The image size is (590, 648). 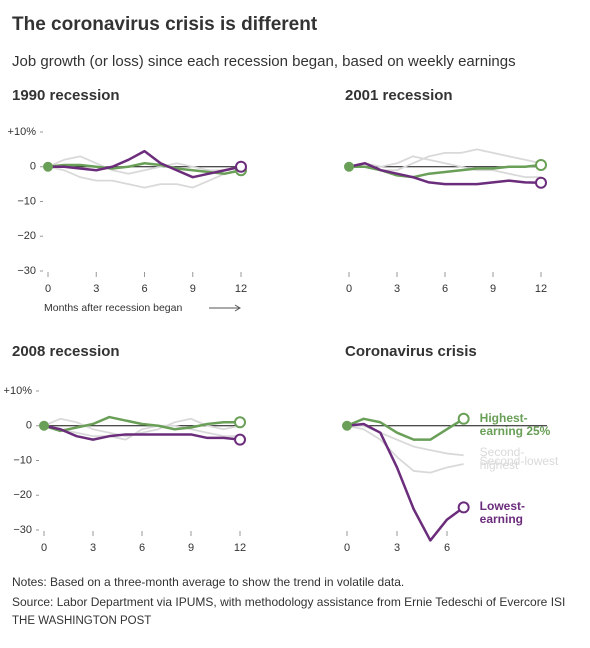 I want to click on legend-label: Second-highest, so click(x=502, y=459).